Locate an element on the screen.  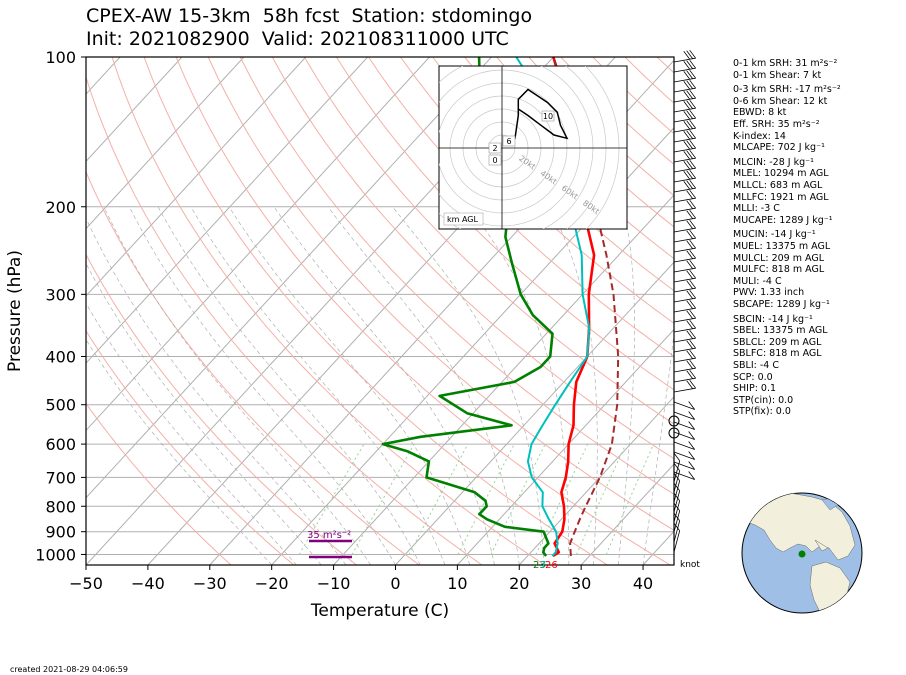
index-line: 0-6 km Shear: 12 kt is located at coordinates (780, 101).